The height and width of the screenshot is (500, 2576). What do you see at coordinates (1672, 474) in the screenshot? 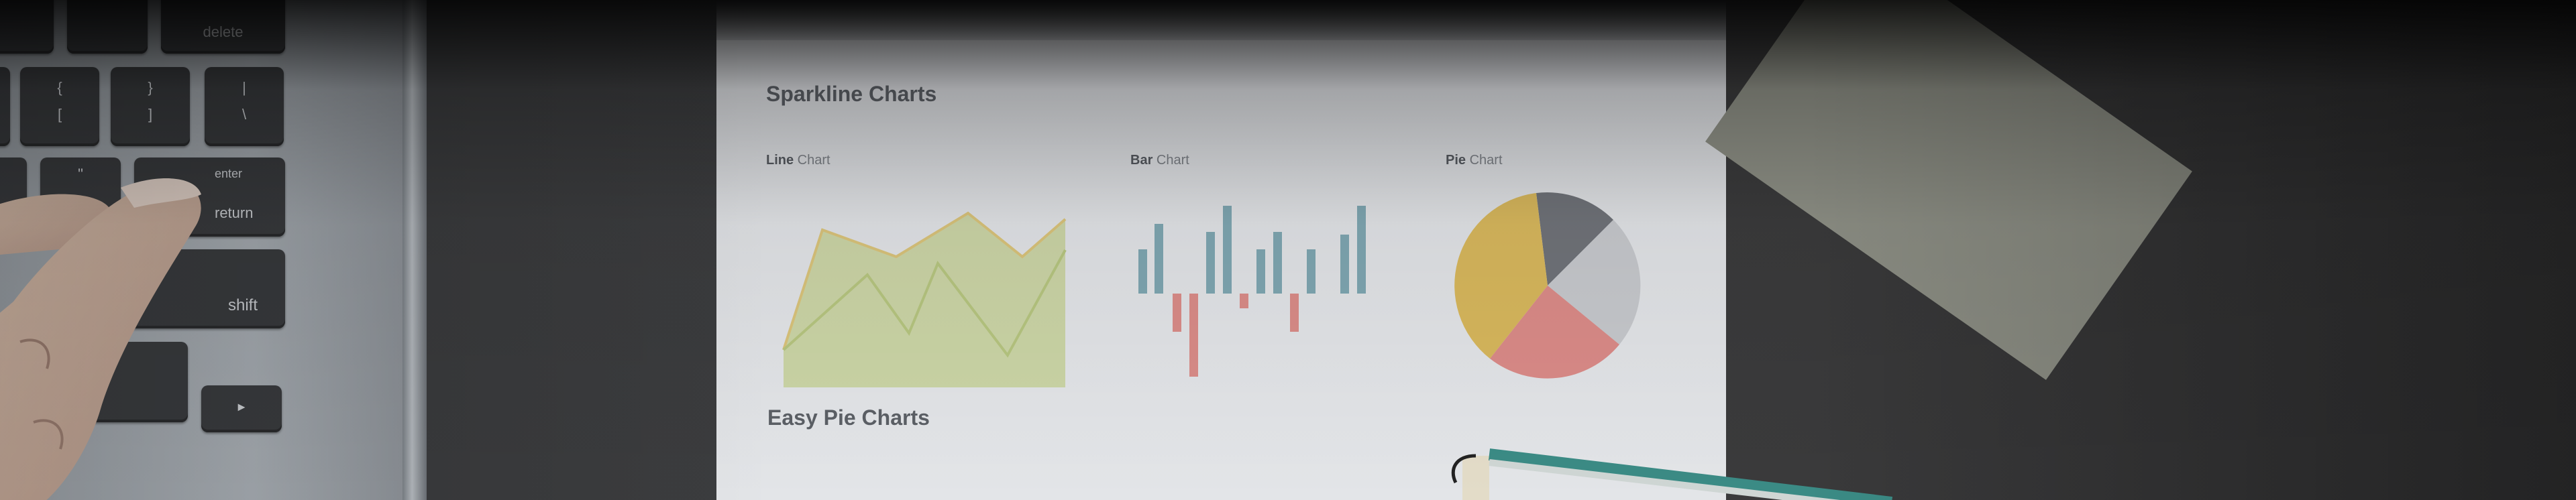
I see `eyeglasses` at bounding box center [1672, 474].